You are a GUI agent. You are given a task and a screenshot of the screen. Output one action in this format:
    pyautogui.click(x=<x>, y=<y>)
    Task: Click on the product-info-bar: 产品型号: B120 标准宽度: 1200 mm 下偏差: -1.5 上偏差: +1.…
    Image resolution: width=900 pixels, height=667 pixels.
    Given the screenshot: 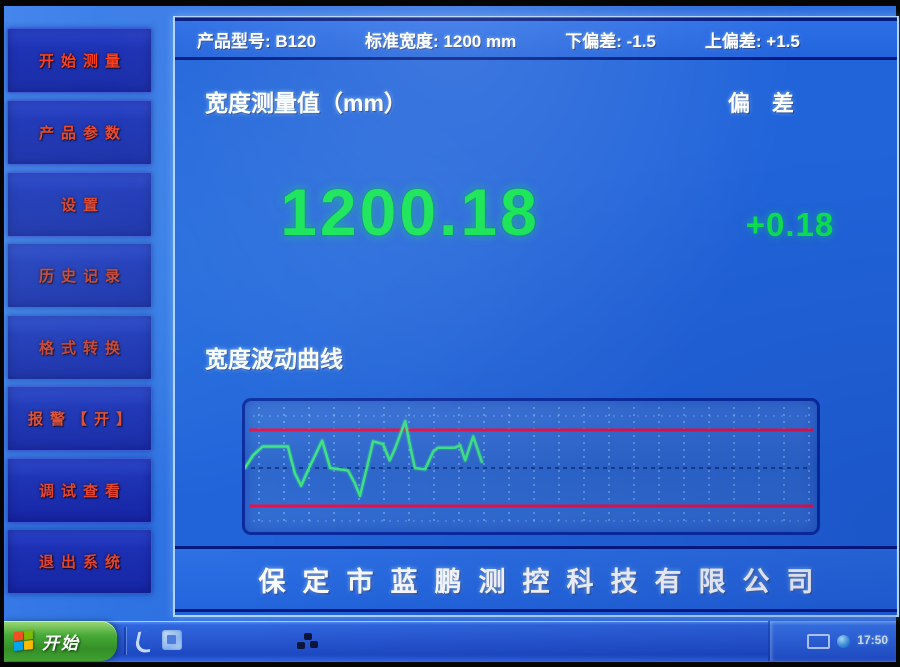 What is the action you would take?
    pyautogui.click(x=536, y=39)
    